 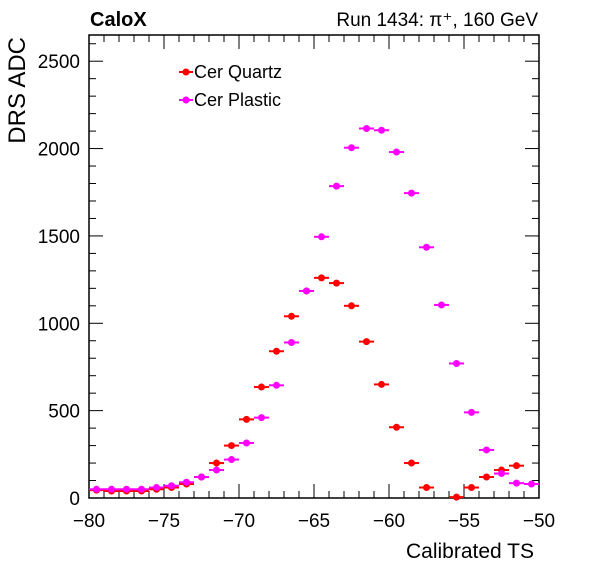 I want to click on x-axis-title: Calibrated TS, so click(x=470, y=551).